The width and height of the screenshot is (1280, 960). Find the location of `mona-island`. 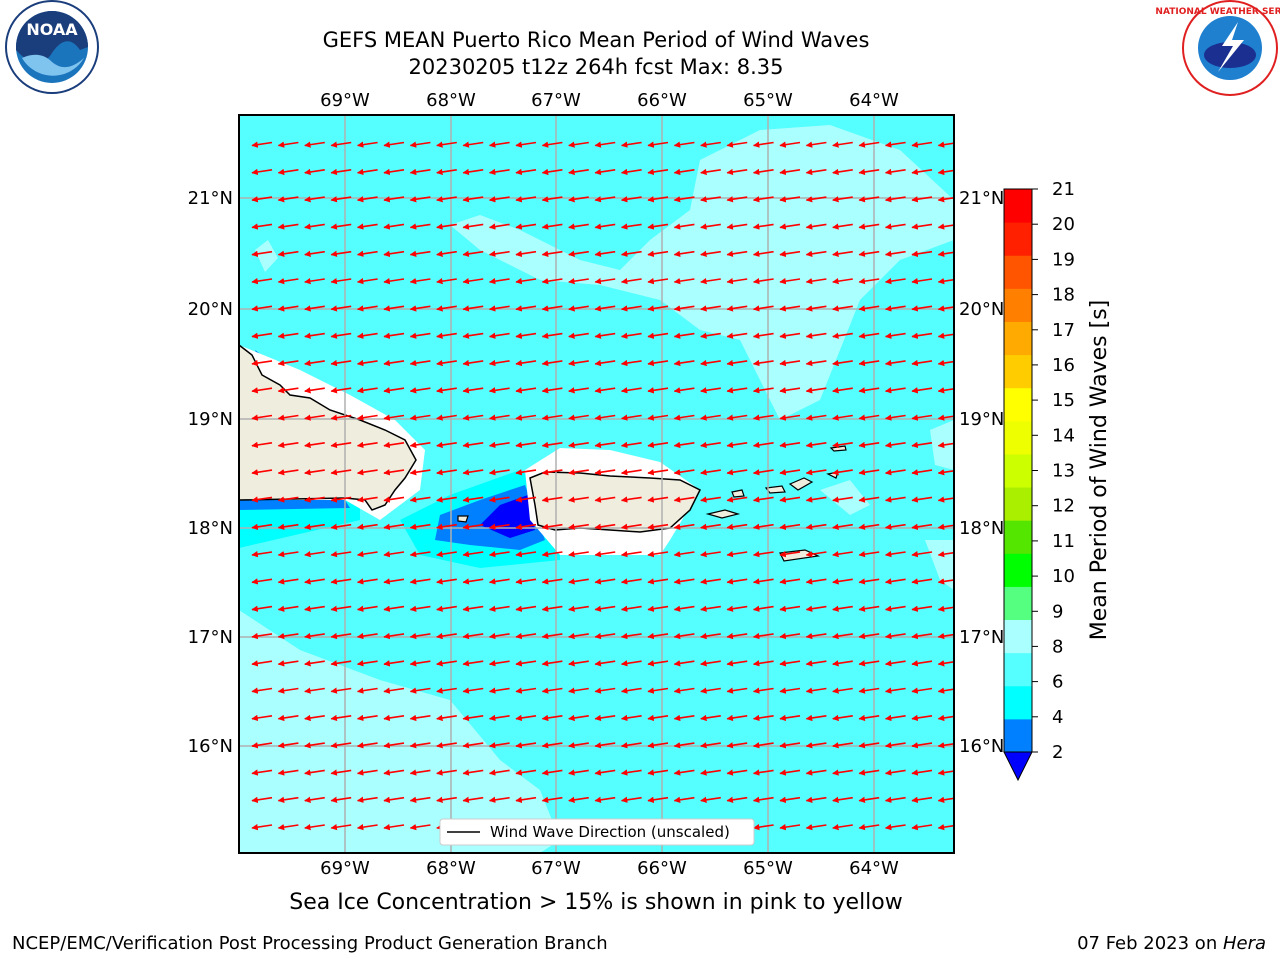

mona-island is located at coordinates (463, 519).